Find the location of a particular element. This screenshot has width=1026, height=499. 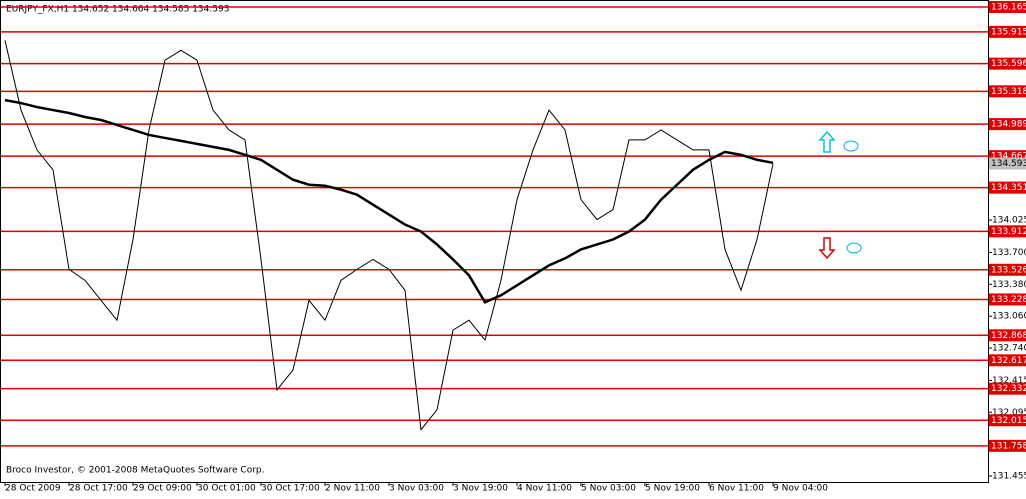

level-label: 133.526 is located at coordinates (1008, 270).